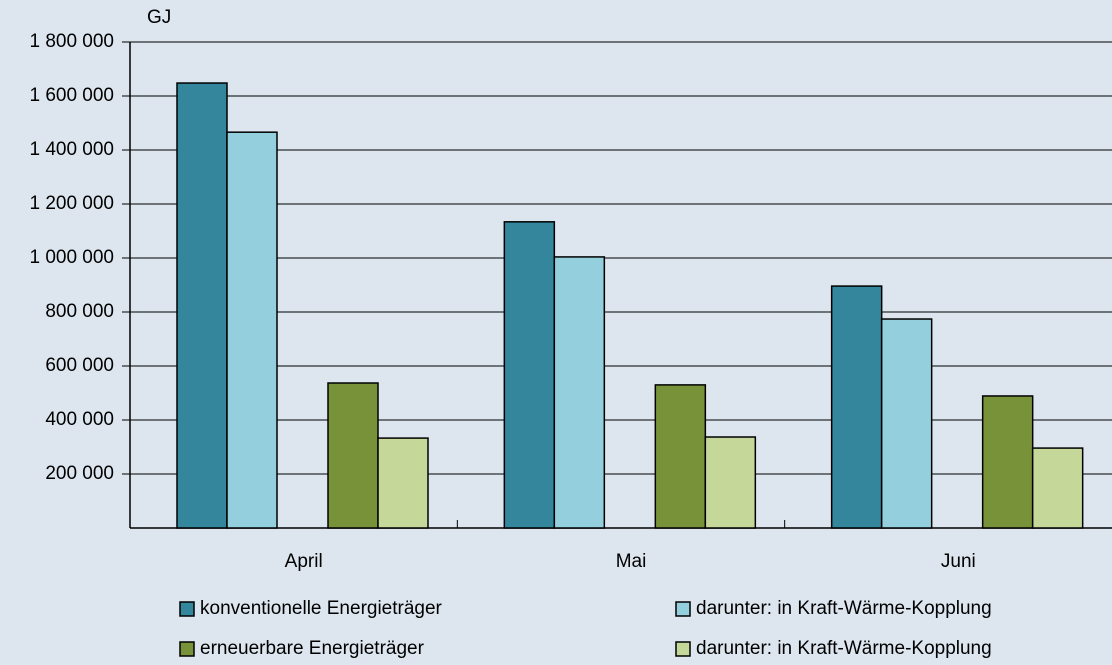  I want to click on x-tick-label: Juni, so click(958, 561).